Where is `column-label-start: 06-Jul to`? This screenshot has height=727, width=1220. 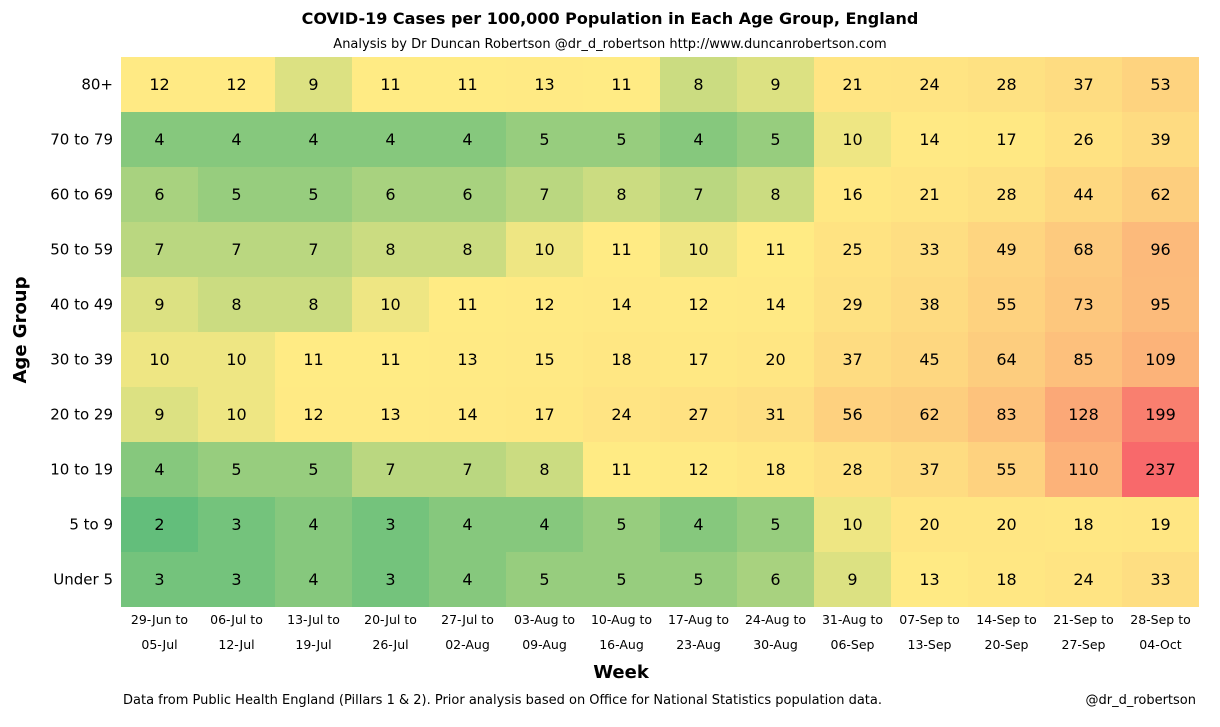
column-label-start: 06-Jul to is located at coordinates (236, 619).